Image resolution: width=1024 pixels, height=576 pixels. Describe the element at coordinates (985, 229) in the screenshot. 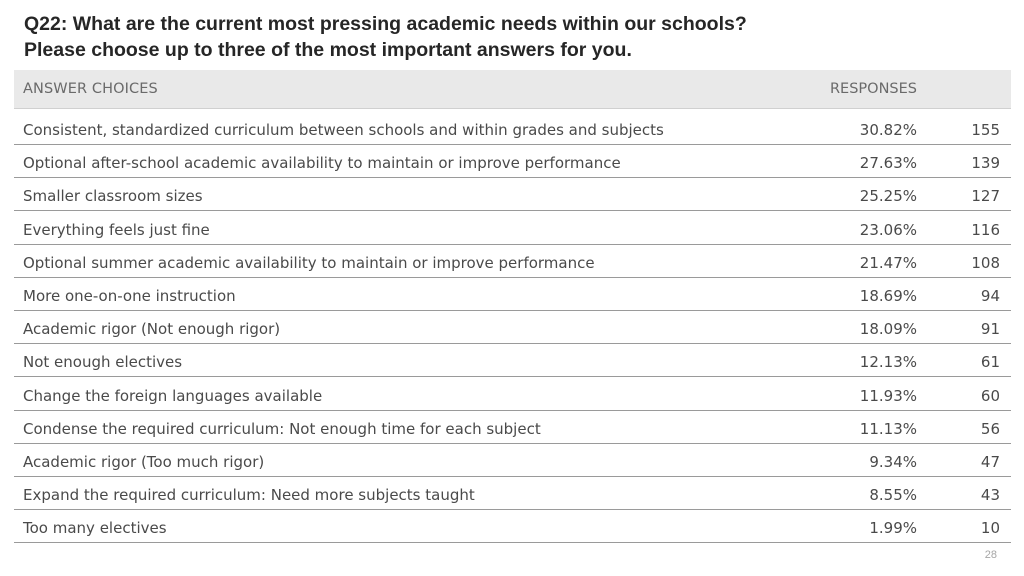

I see `response-count: 116` at that location.